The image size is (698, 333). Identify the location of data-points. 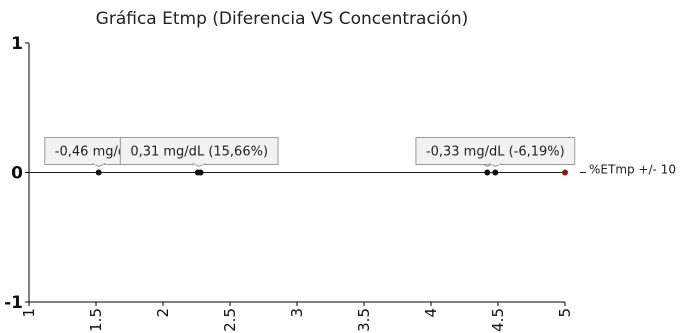
(331, 172).